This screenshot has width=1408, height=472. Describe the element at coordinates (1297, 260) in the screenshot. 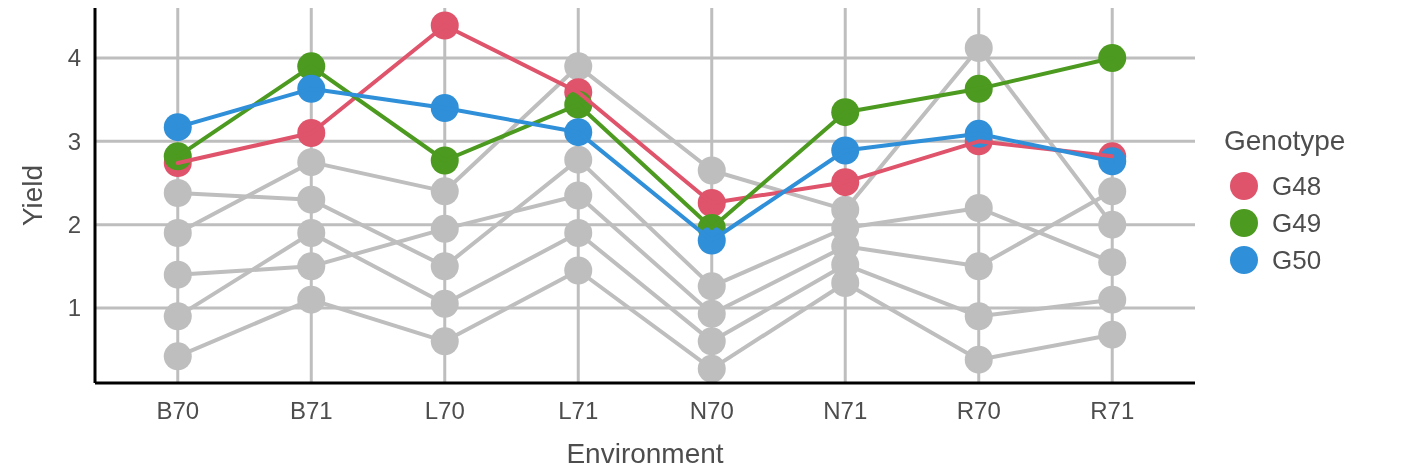

I see `legend-label: G50` at that location.